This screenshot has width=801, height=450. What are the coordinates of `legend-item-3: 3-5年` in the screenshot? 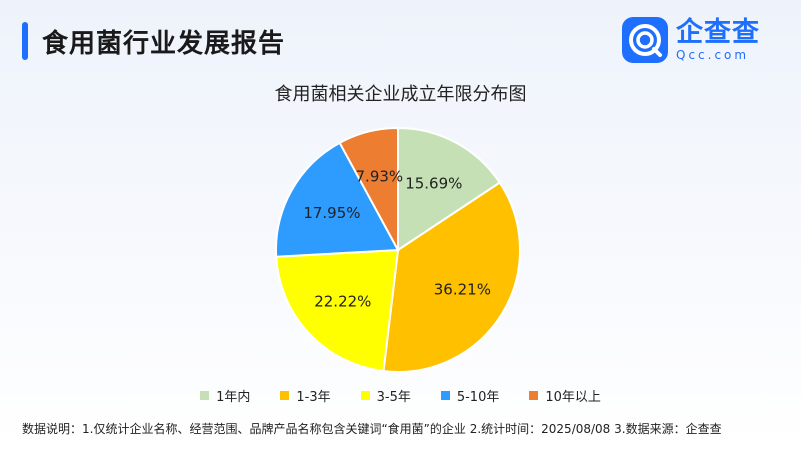 It's located at (385, 395).